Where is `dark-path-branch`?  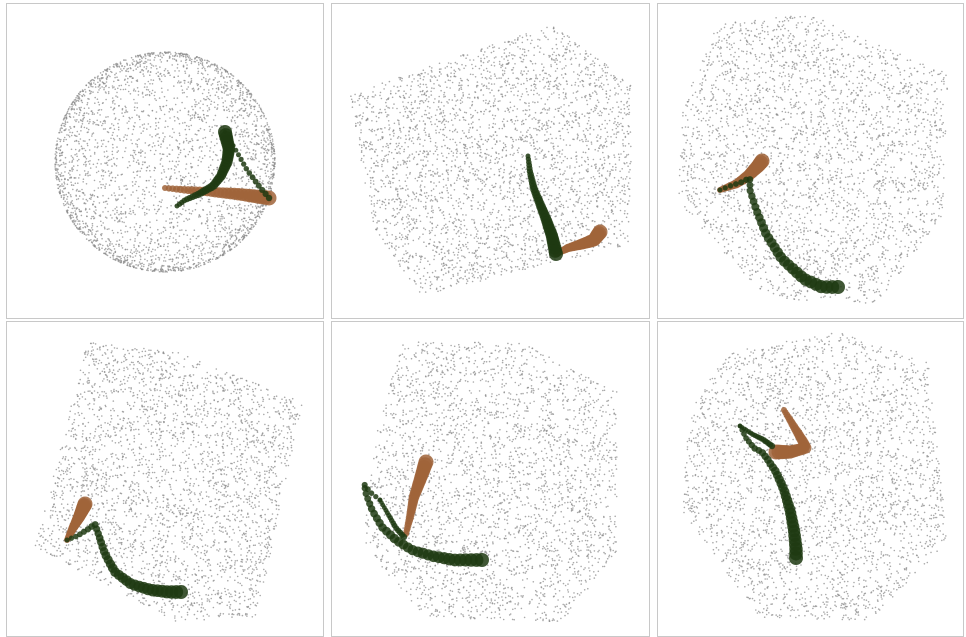 dark-path-branch is located at coordinates (392, 519).